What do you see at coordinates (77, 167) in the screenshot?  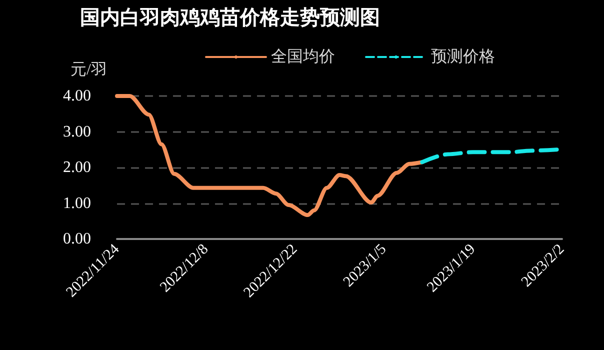 I see `y-tick-label: 2.00` at bounding box center [77, 167].